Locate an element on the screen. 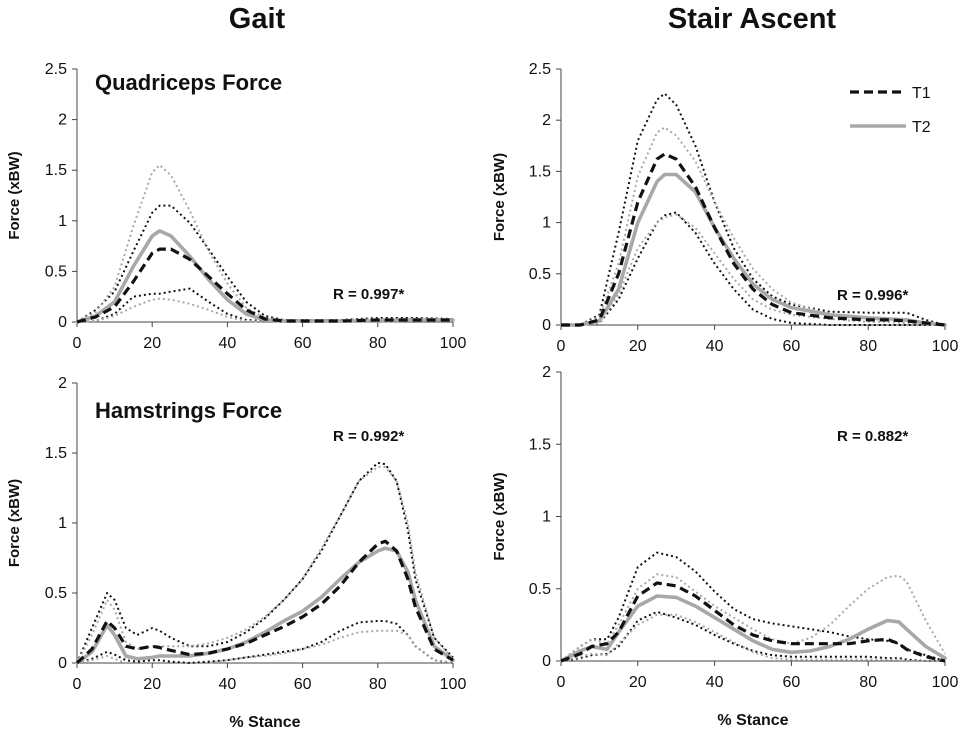 This screenshot has width=965, height=734. legend-label-t2: T2 is located at coordinates (921, 127).